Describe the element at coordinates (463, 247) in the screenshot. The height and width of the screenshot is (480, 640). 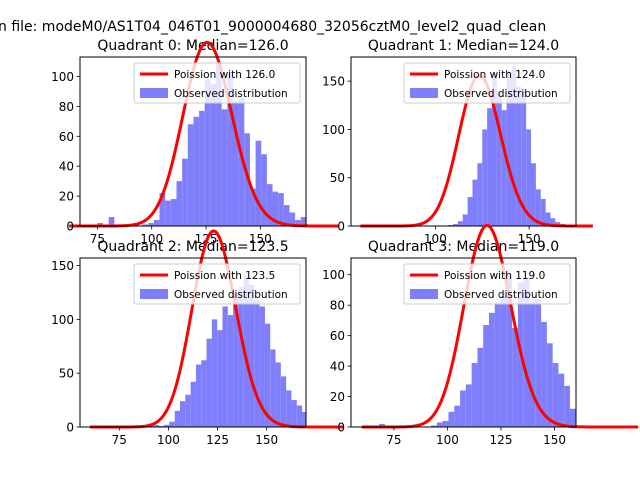
I see `chart-title: Quadrant 3: Median=119.0` at that location.